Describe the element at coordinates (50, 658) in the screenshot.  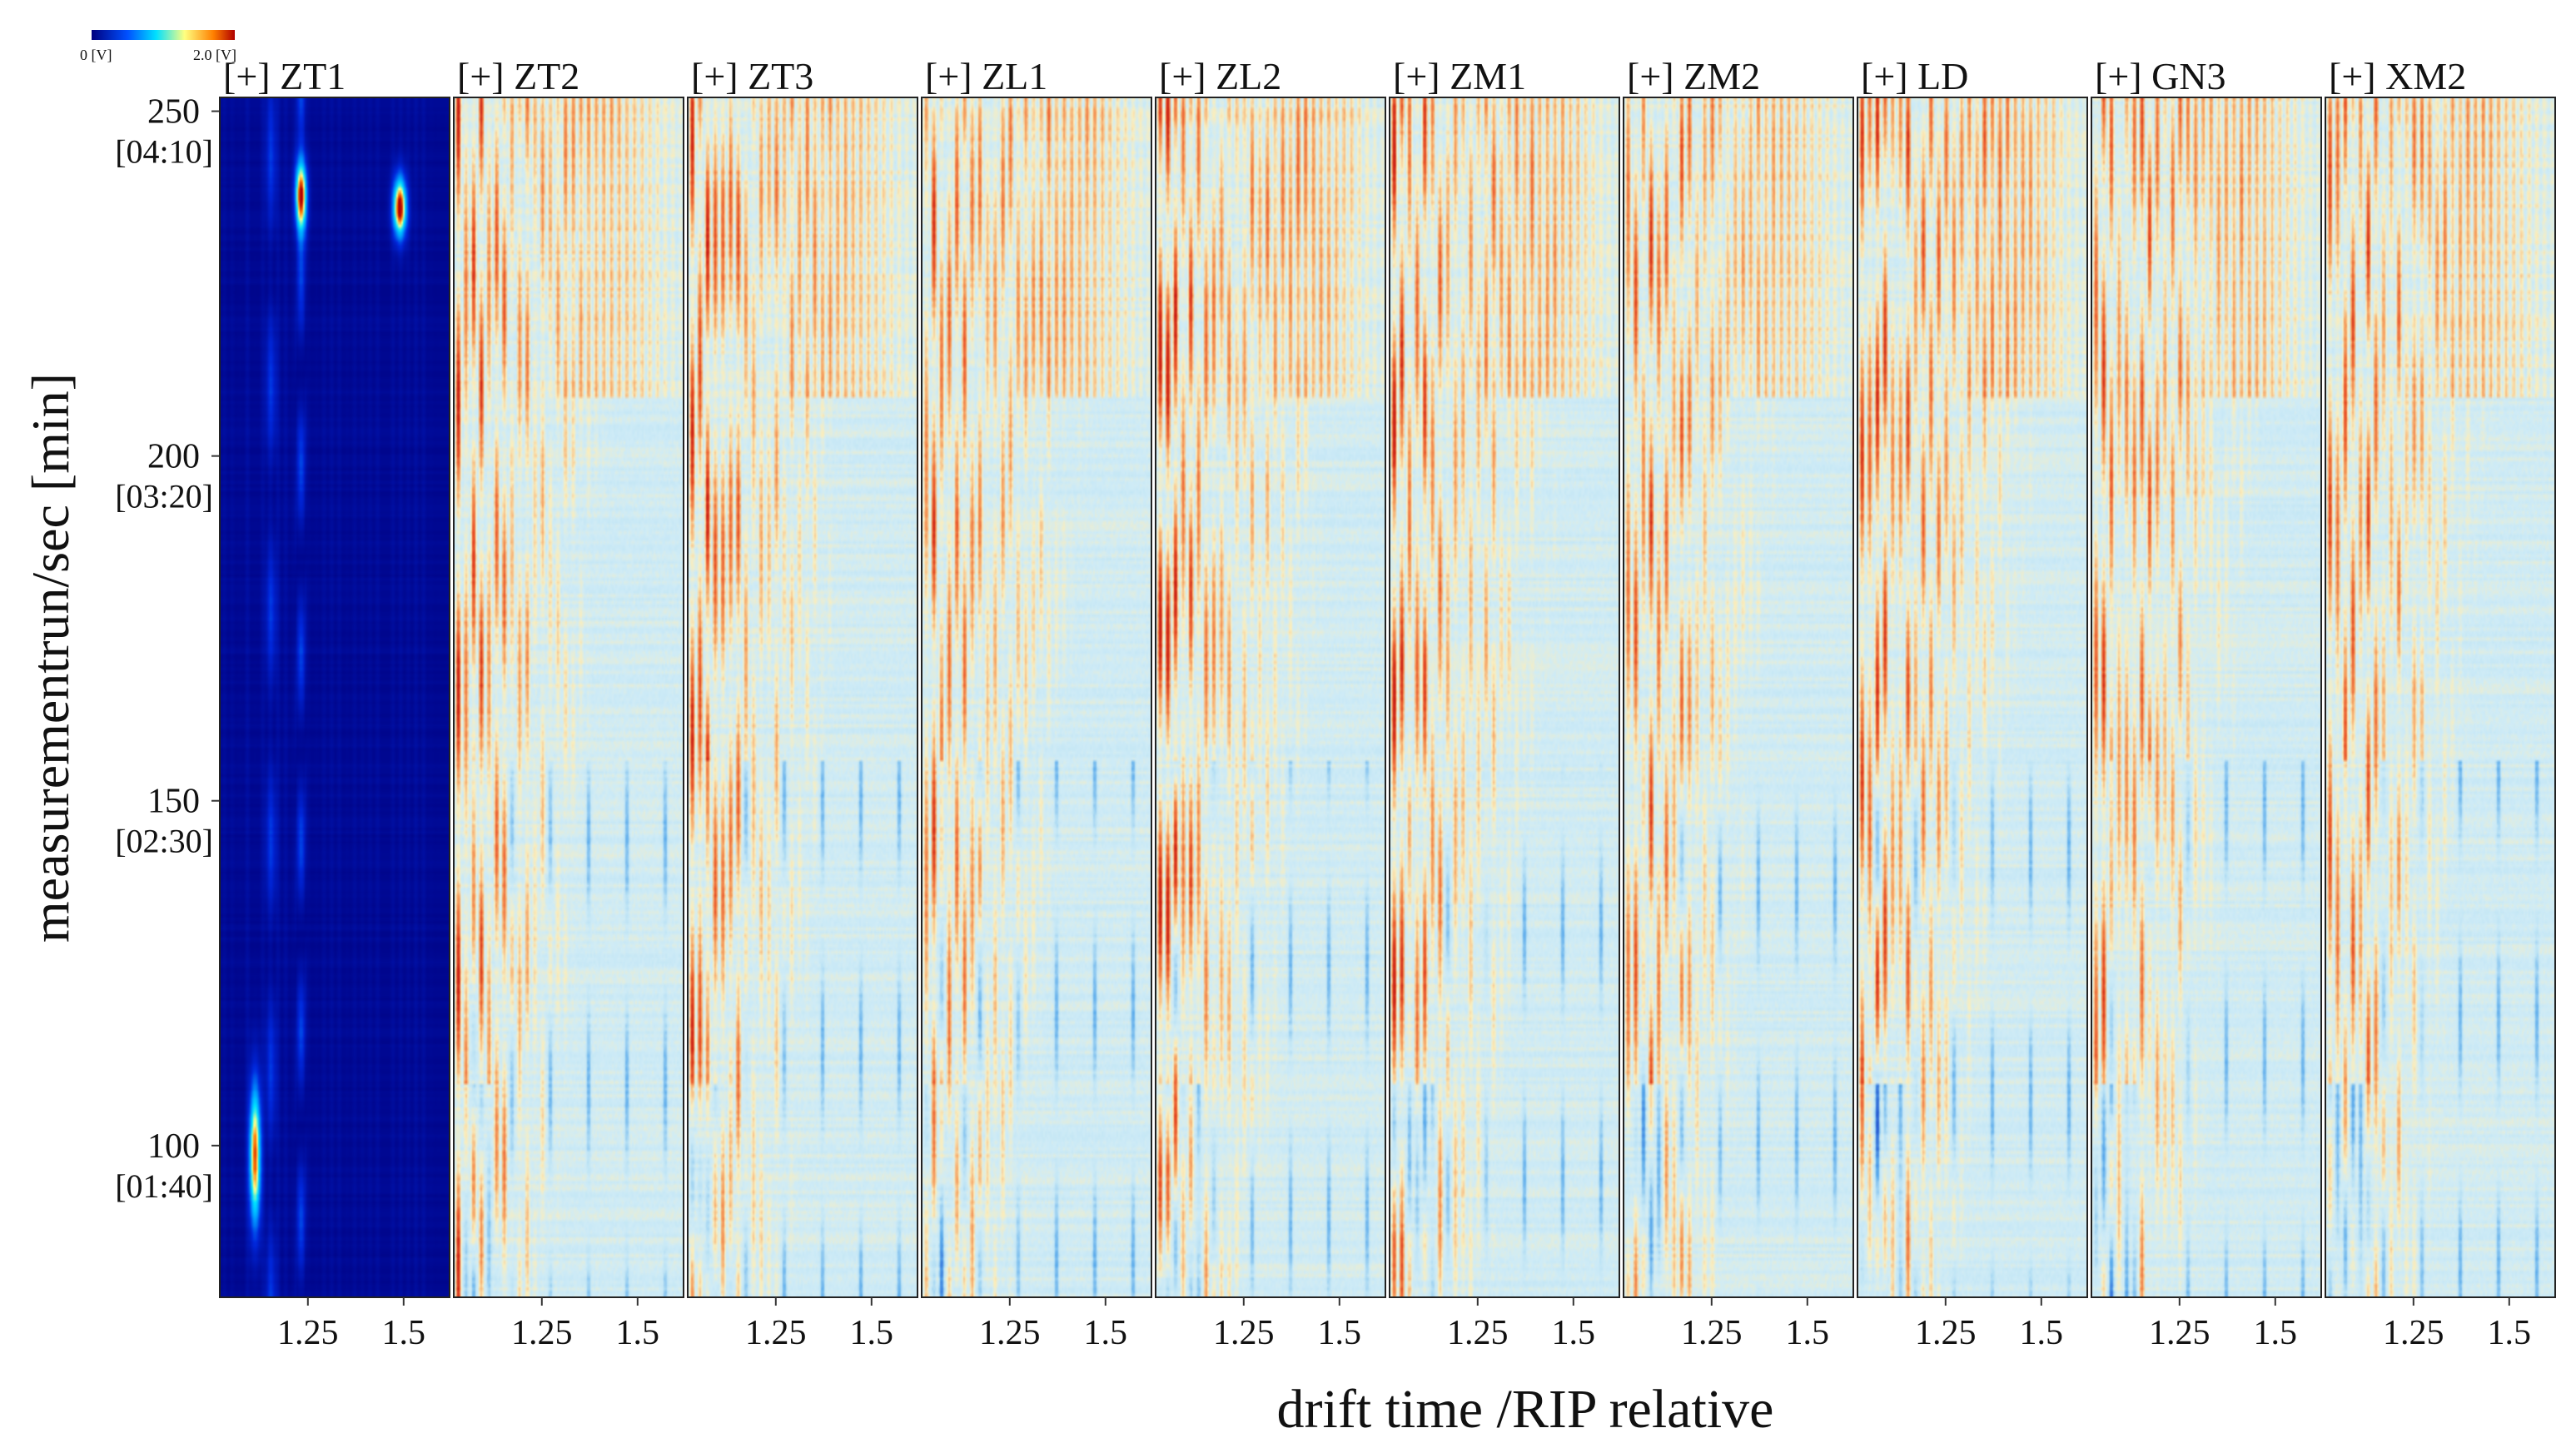
I see `y-axis-label: measurementrun/sec [min]` at that location.